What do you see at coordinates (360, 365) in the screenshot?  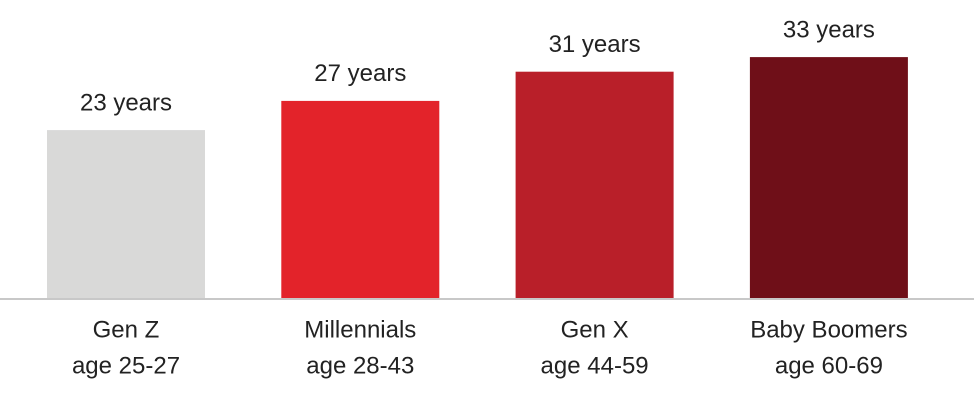 I see `category-label: age 28-43` at bounding box center [360, 365].